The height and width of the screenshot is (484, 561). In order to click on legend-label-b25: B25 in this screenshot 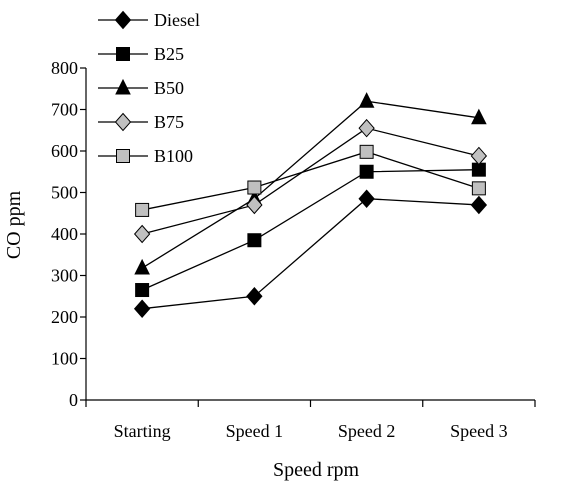, I will do `click(169, 54)`.